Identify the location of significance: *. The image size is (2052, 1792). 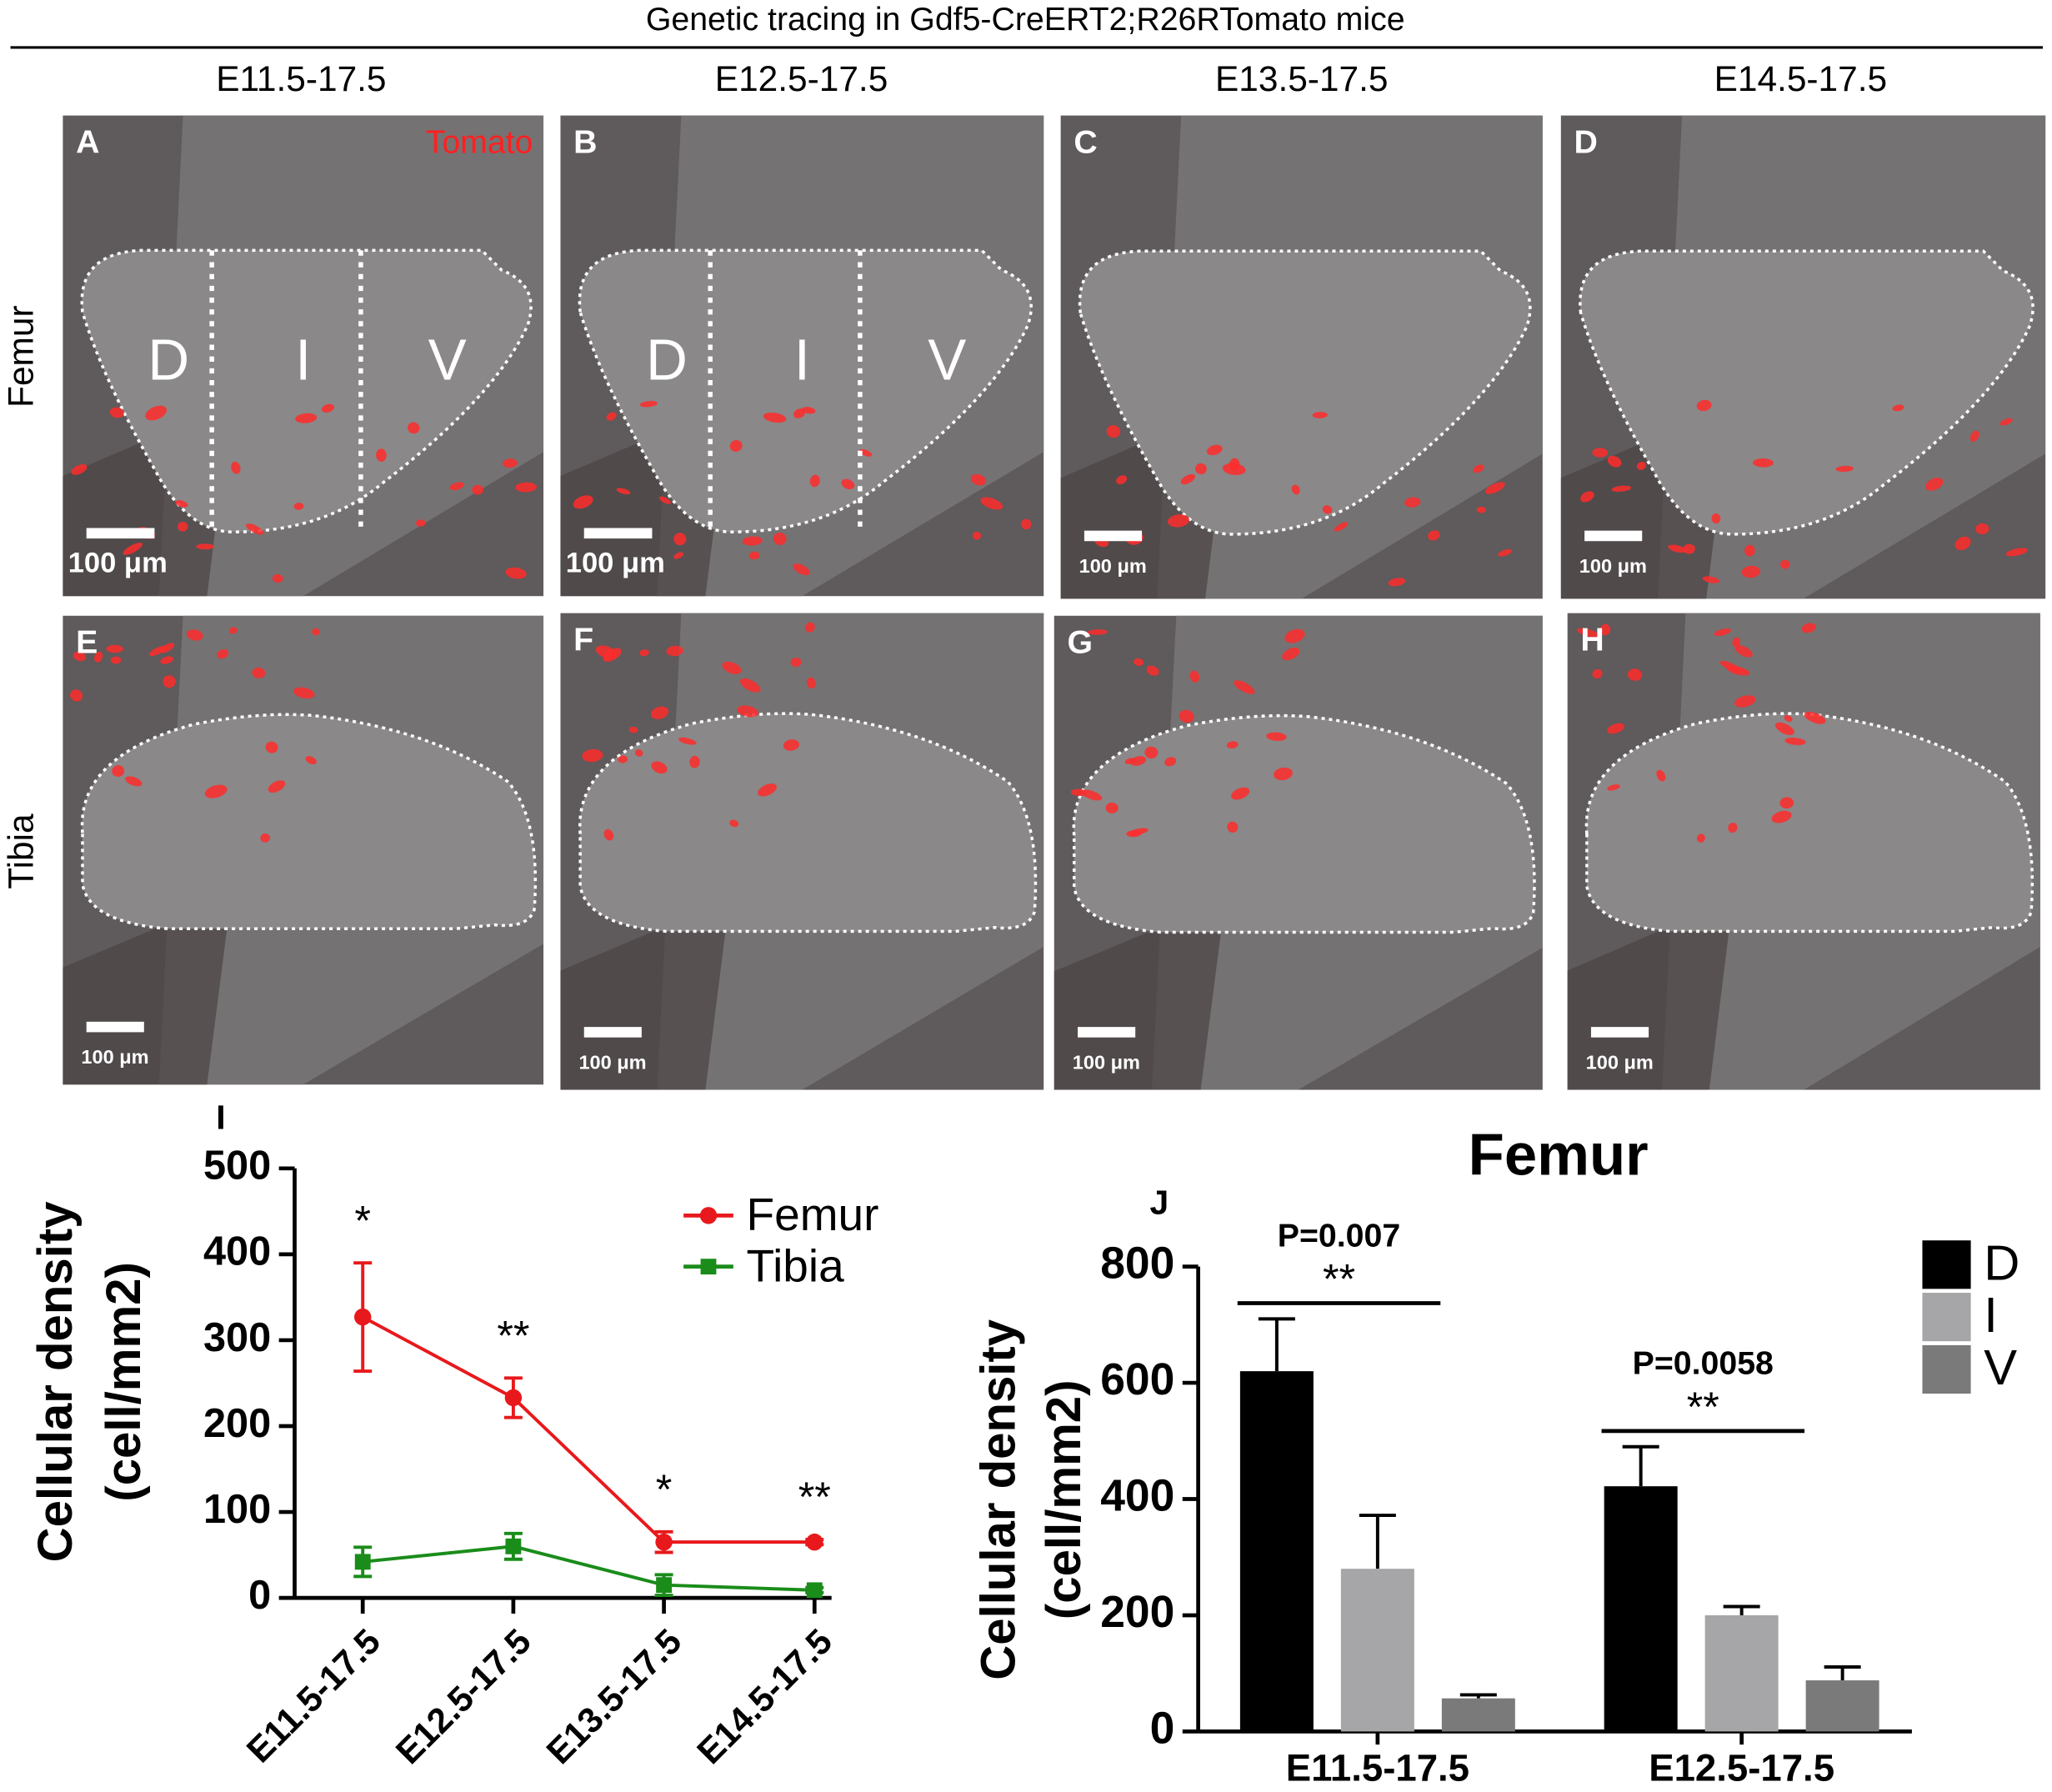
(664, 1489).